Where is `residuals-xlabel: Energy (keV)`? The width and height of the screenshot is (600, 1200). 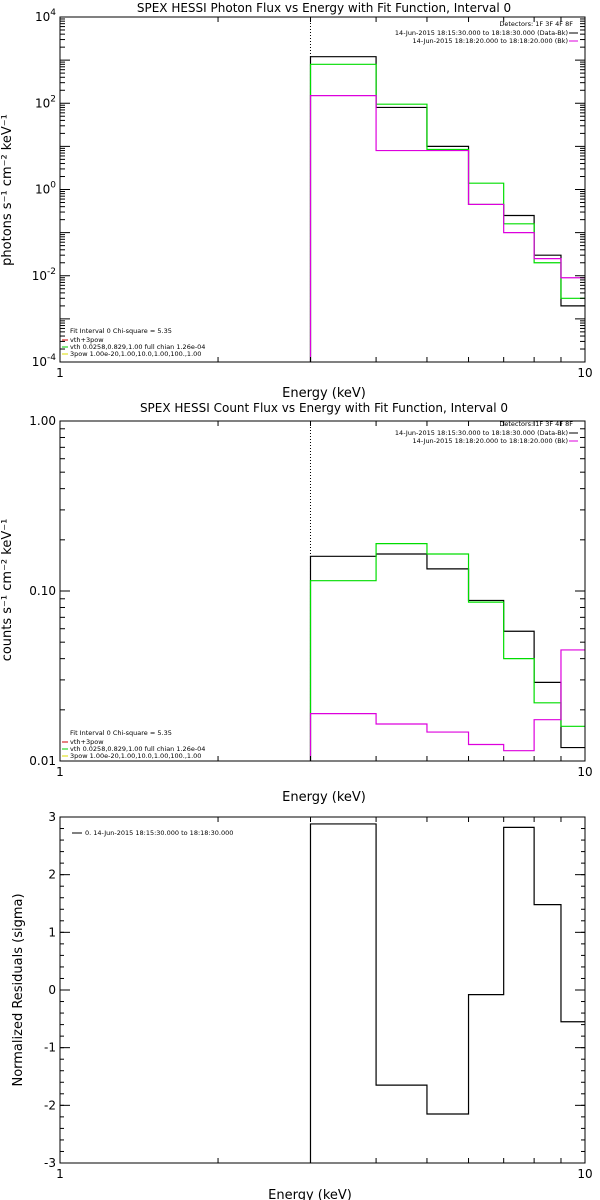
residuals-xlabel: Energy (keV) is located at coordinates (310, 1194).